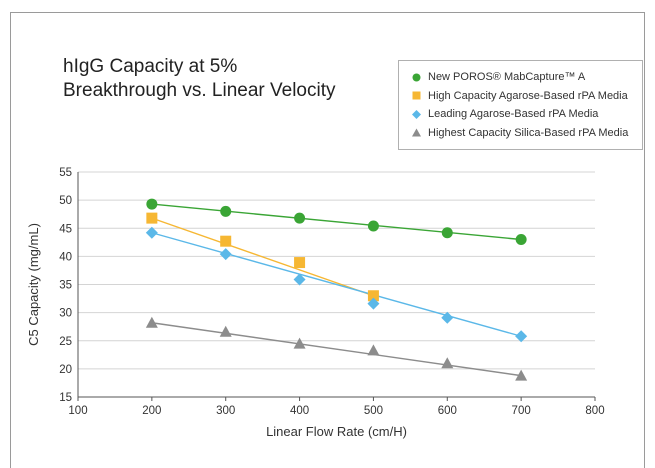 The width and height of the screenshot is (655, 468). What do you see at coordinates (65, 201) in the screenshot?
I see `y-tick-label: 50` at bounding box center [65, 201].